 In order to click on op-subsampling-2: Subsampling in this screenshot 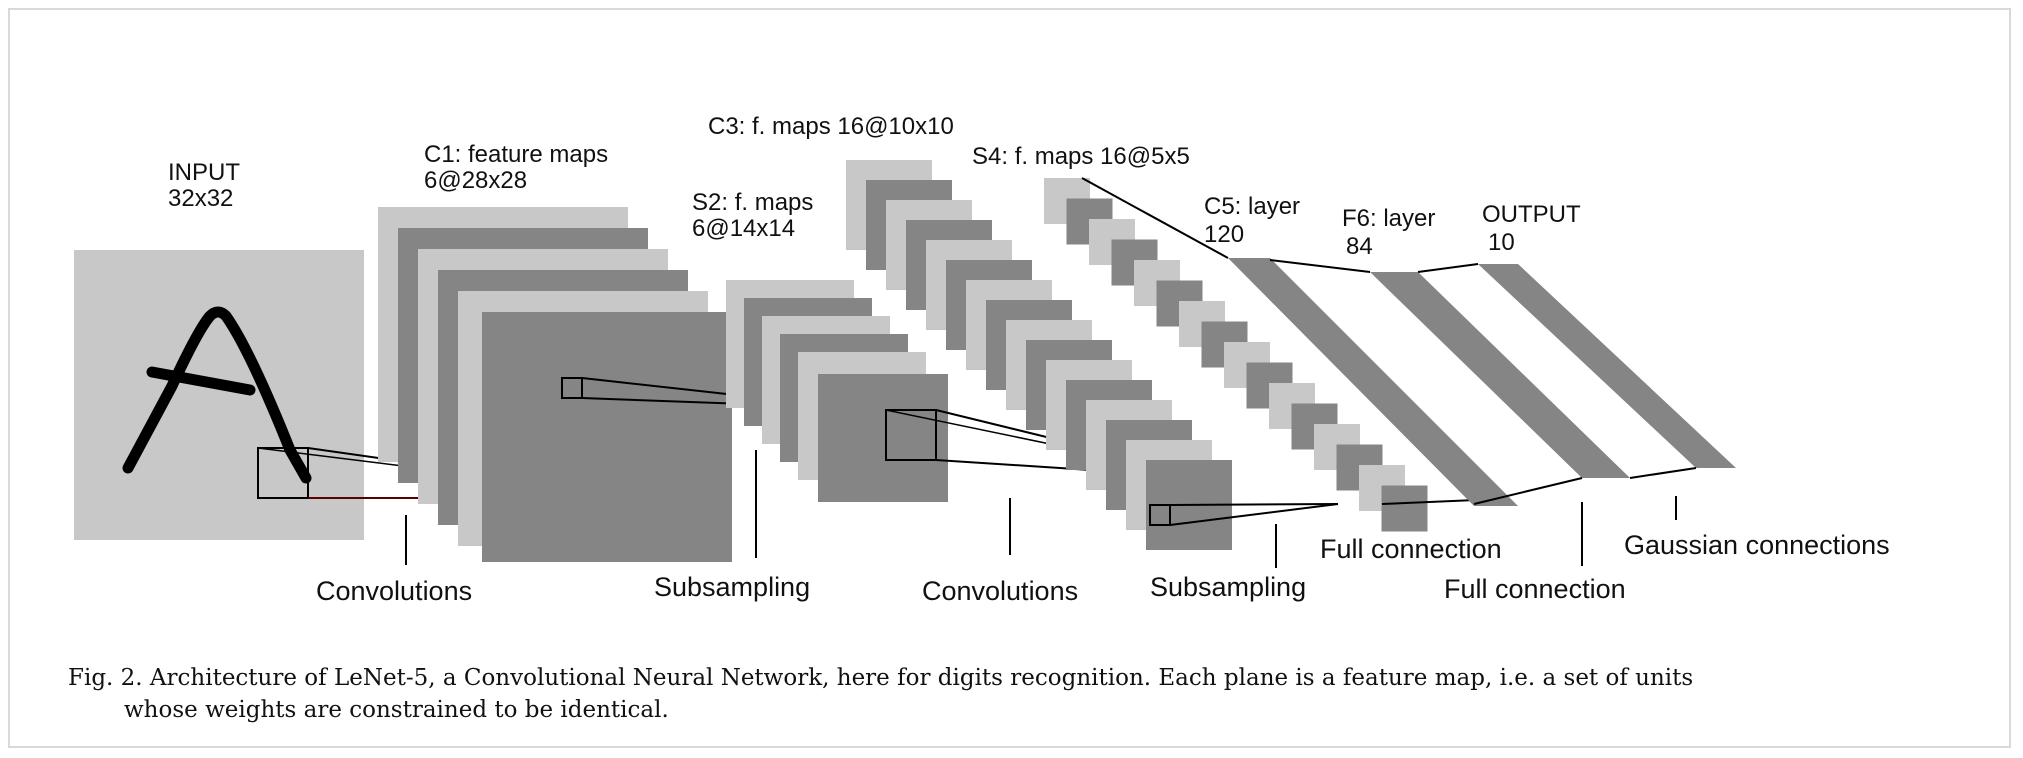, I will do `click(1228, 587)`.